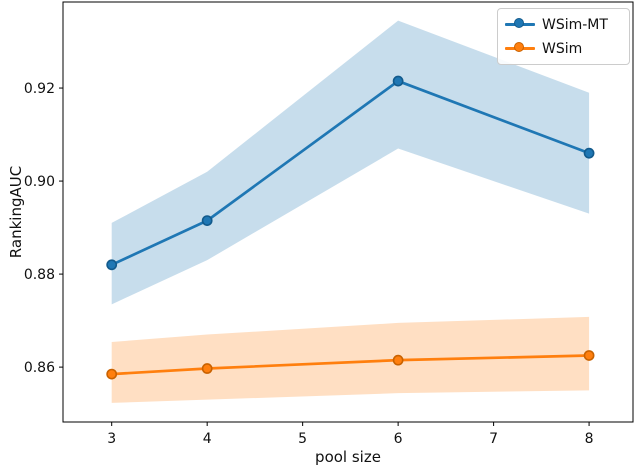 Image resolution: width=640 pixels, height=469 pixels. What do you see at coordinates (348, 457) in the screenshot?
I see `x-axis-label: pool size` at bounding box center [348, 457].